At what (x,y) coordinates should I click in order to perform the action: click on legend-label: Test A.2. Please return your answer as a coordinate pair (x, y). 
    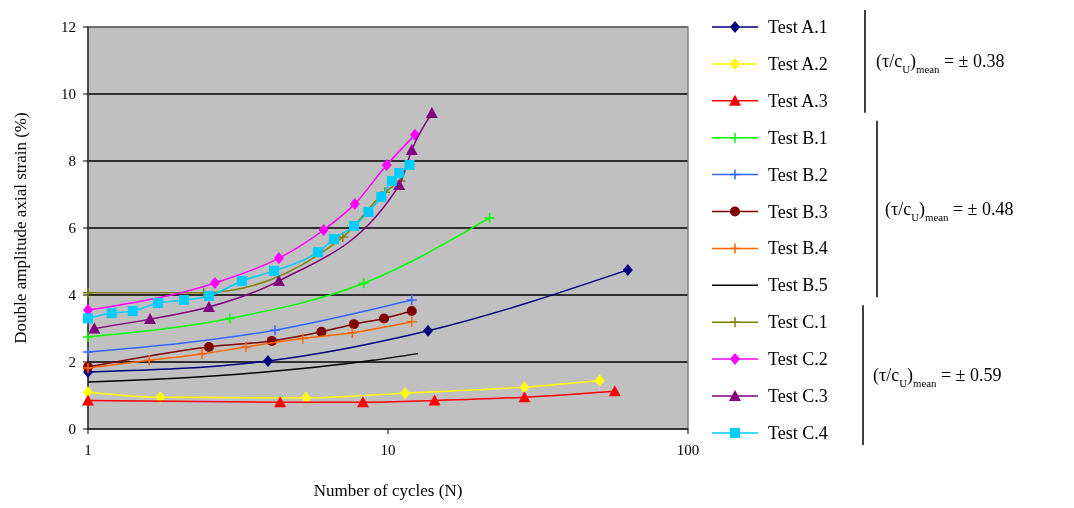
    Looking at the image, I should click on (798, 63).